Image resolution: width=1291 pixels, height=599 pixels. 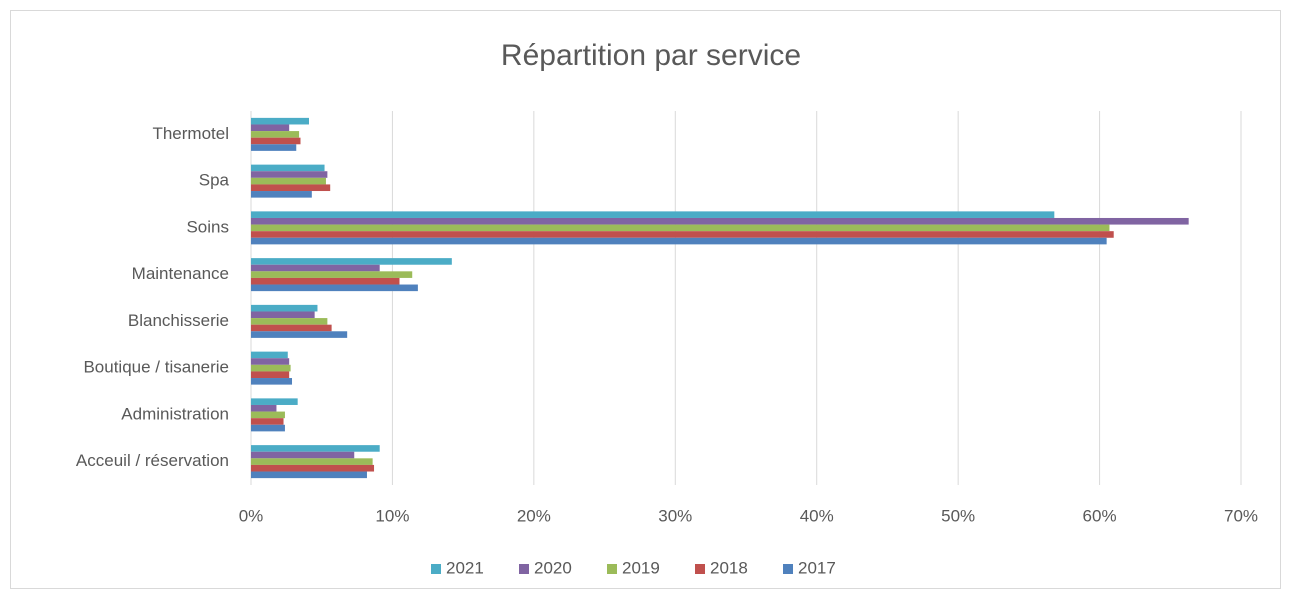 What do you see at coordinates (817, 567) in the screenshot?
I see `legend-label: 2017` at bounding box center [817, 567].